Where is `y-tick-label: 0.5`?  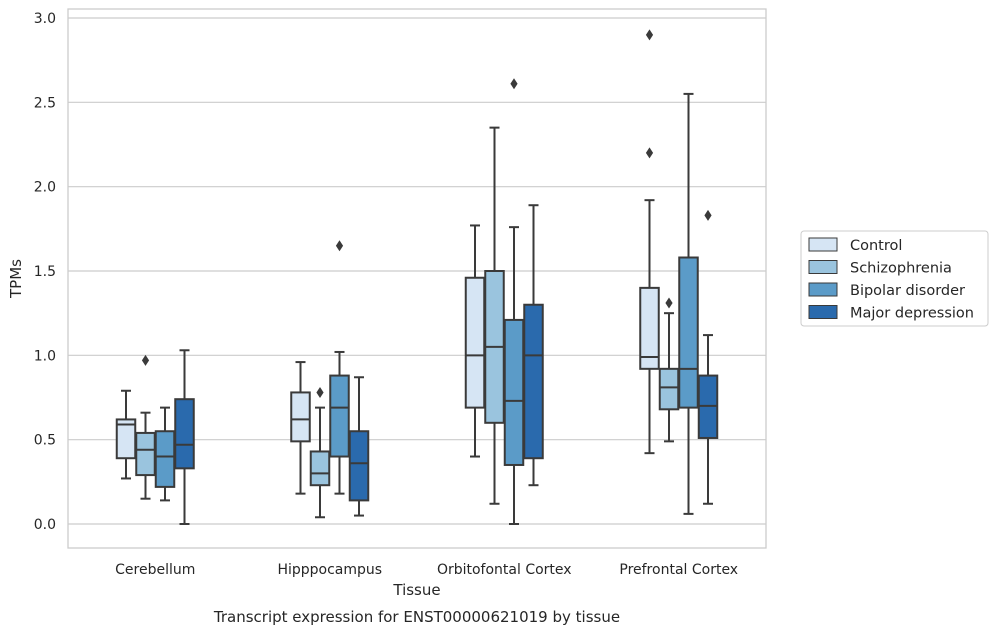
y-tick-label: 0.5 is located at coordinates (45, 441).